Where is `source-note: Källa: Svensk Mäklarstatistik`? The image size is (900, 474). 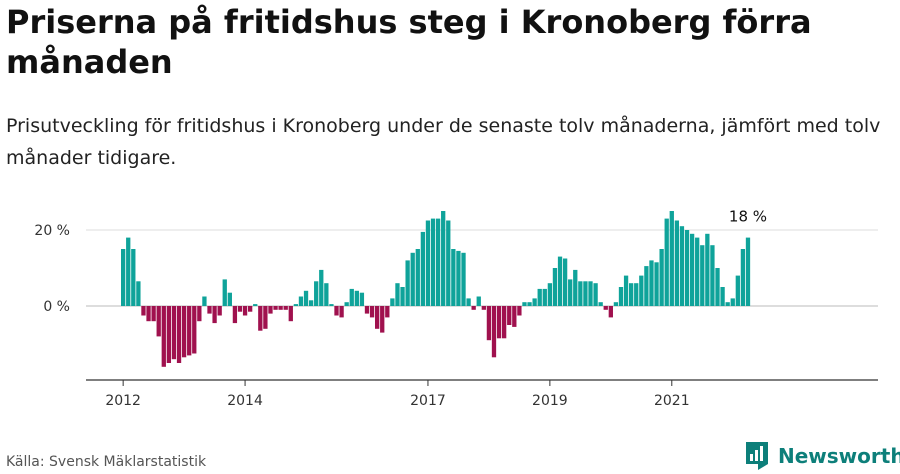
source-note: Källa: Svensk Mäklarstatistik is located at coordinates (106, 462).